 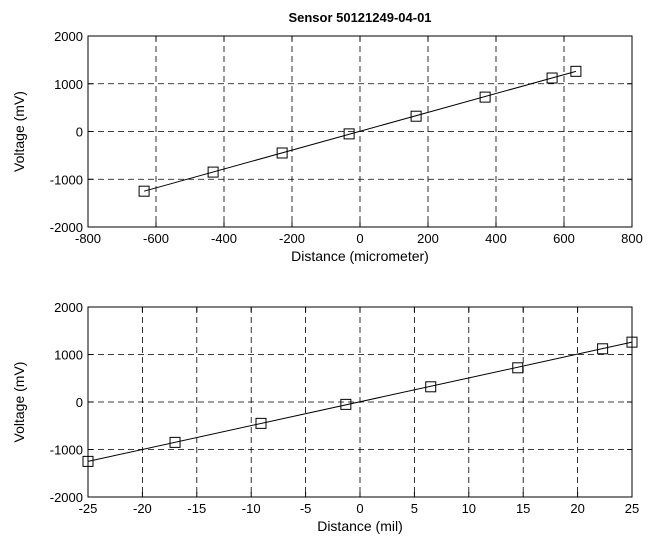 I want to click on x-tick-label: 10, so click(x=469, y=508).